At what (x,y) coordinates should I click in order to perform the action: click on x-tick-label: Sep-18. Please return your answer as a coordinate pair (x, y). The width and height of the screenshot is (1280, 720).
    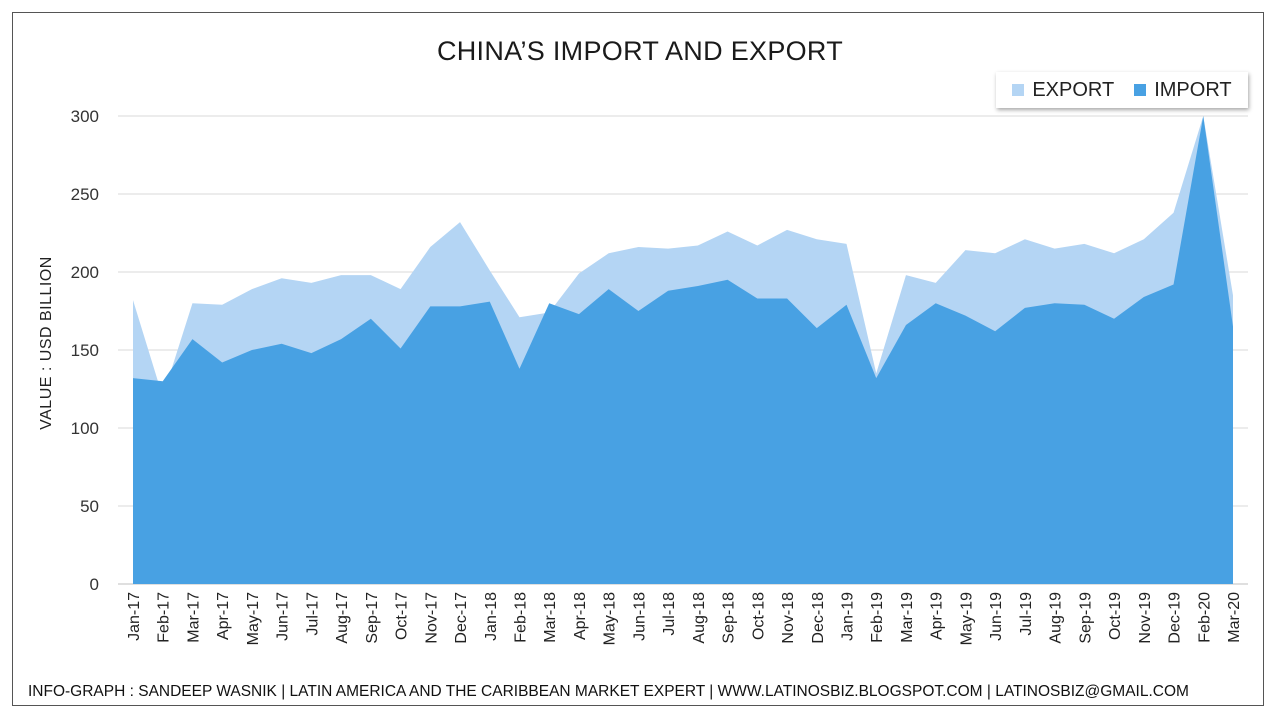
    Looking at the image, I should click on (729, 618).